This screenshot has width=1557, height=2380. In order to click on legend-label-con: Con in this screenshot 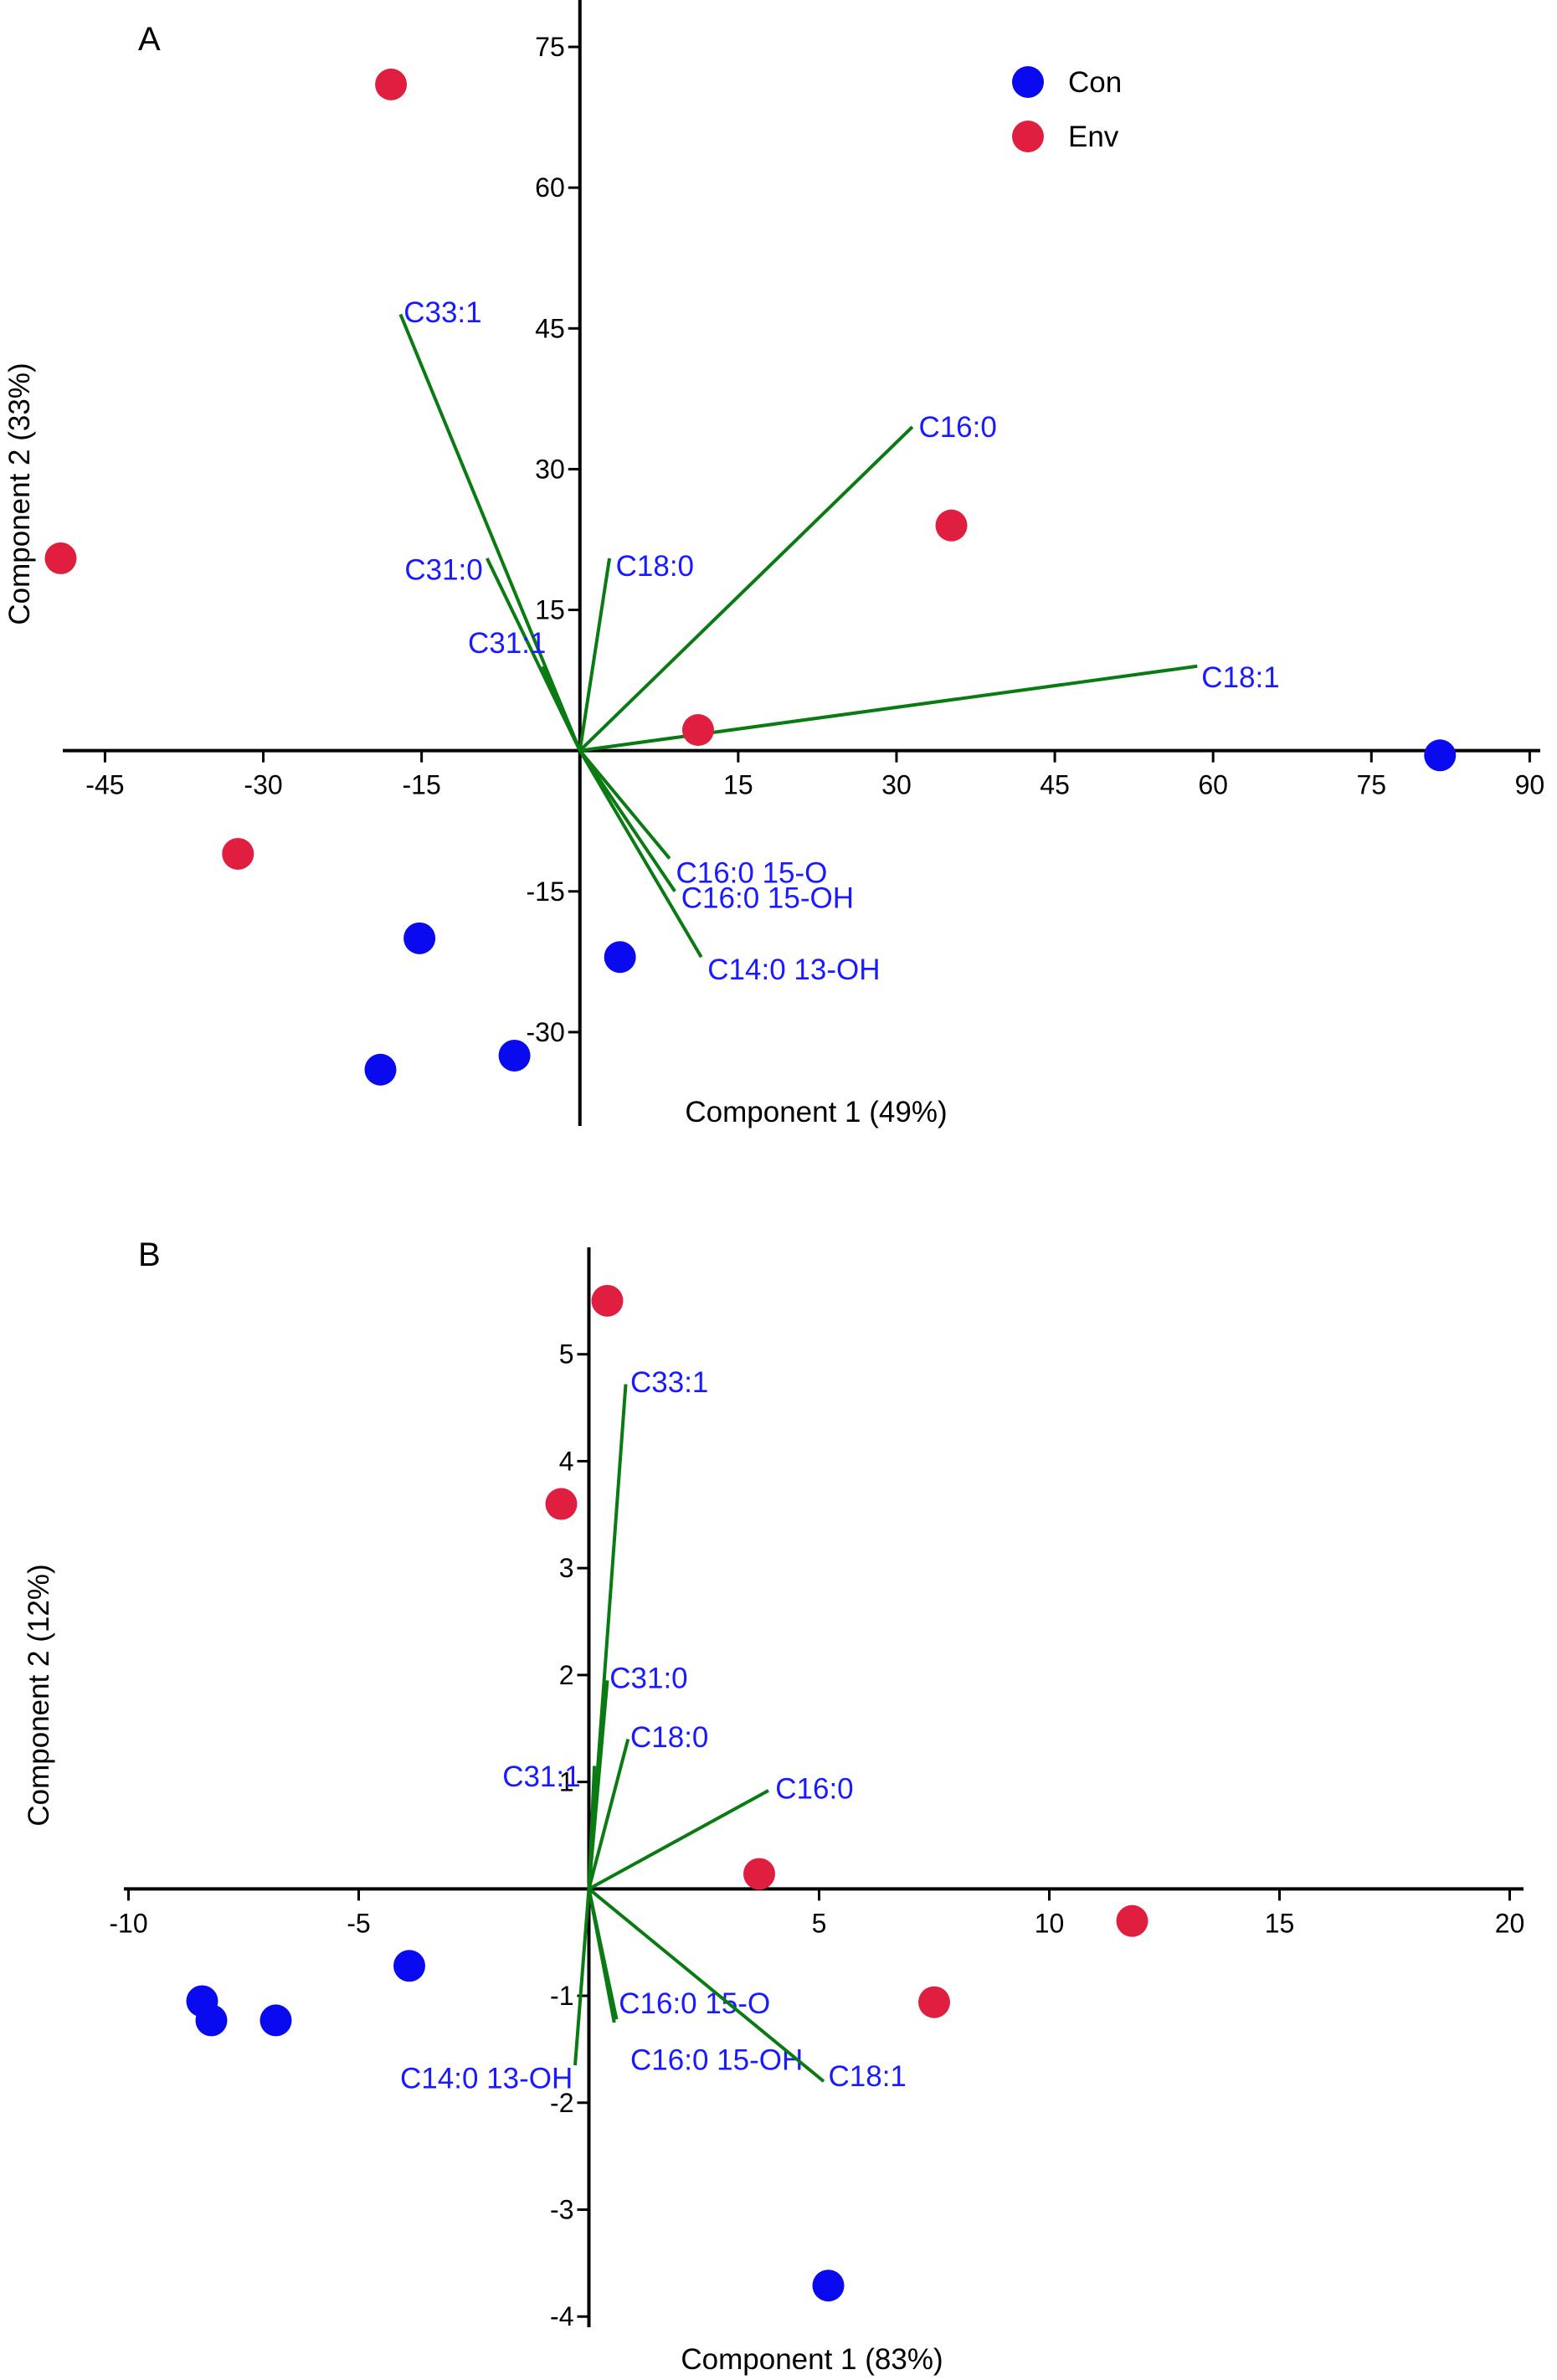, I will do `click(1095, 82)`.